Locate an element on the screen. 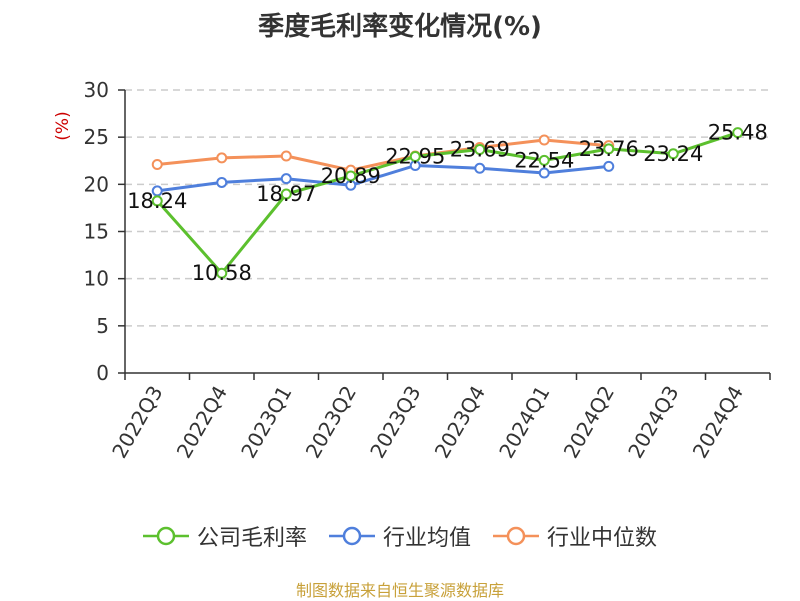 Image resolution: width=800 pixels, height=601 pixels. x-tick-label: 2024Q2 is located at coordinates (589, 422).